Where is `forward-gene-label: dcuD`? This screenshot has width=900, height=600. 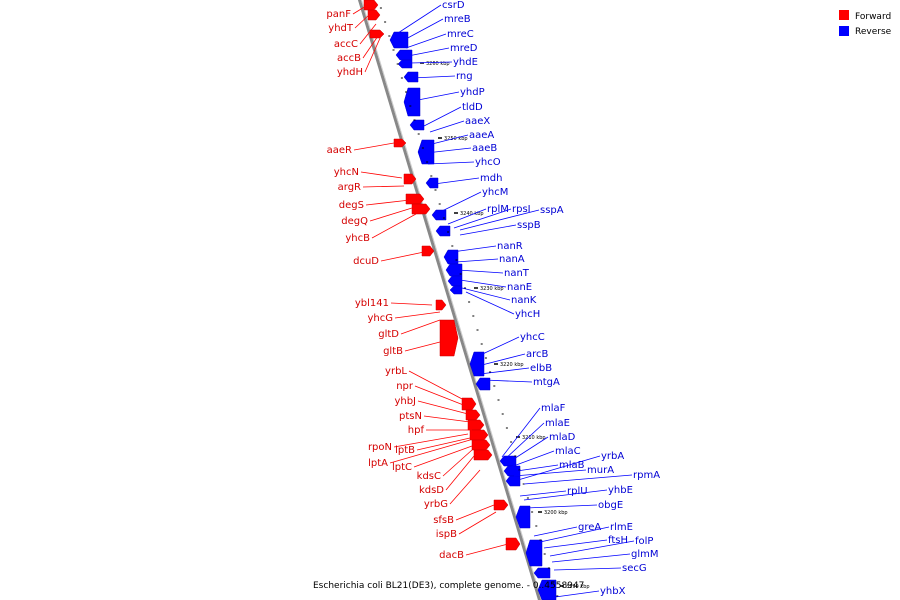 forward-gene-label: dcuD is located at coordinates (366, 261).